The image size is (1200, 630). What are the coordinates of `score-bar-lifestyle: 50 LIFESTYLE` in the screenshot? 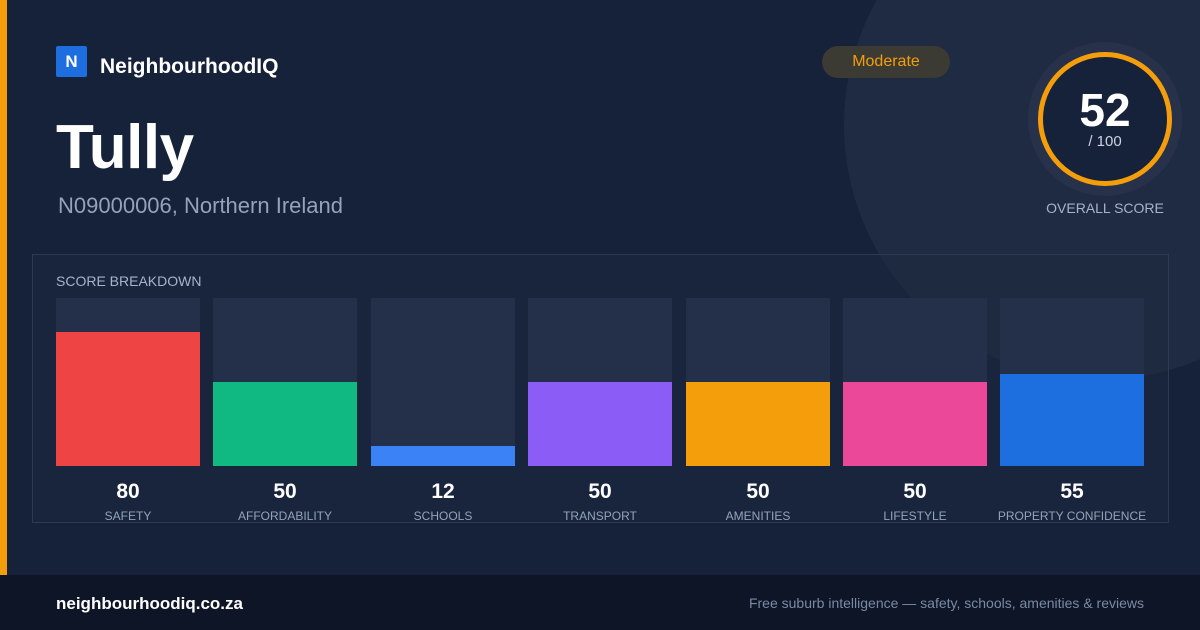 It's located at (915, 411).